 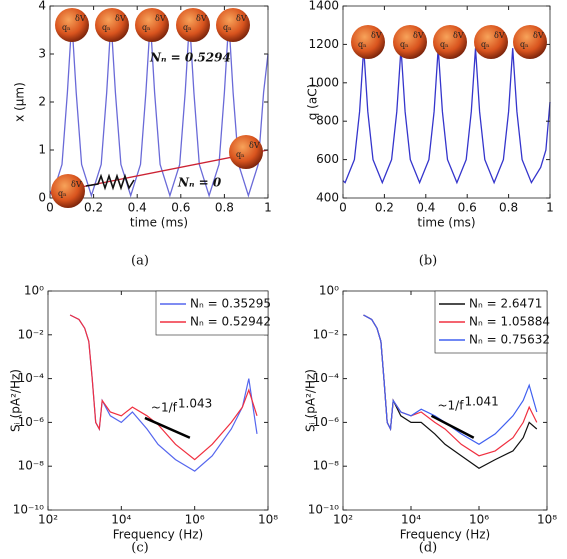 What do you see at coordinates (42, 198) in the screenshot?
I see `y-tick-label: 0` at bounding box center [42, 198].